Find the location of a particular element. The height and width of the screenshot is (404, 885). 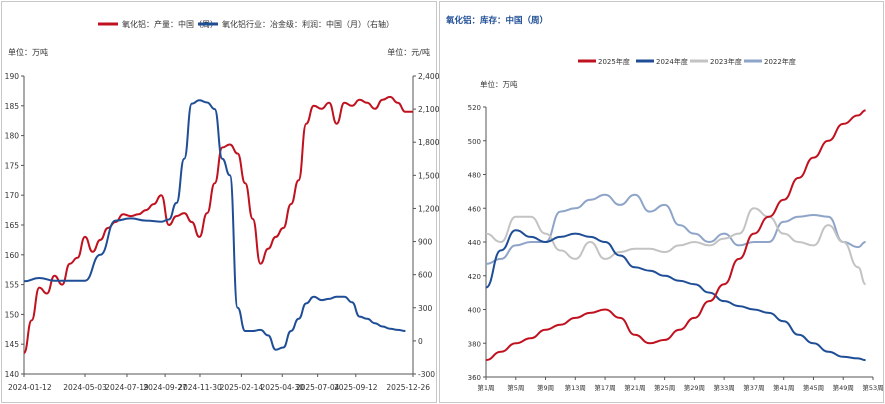

legend-label-2: 2023年度 is located at coordinates (726, 61).